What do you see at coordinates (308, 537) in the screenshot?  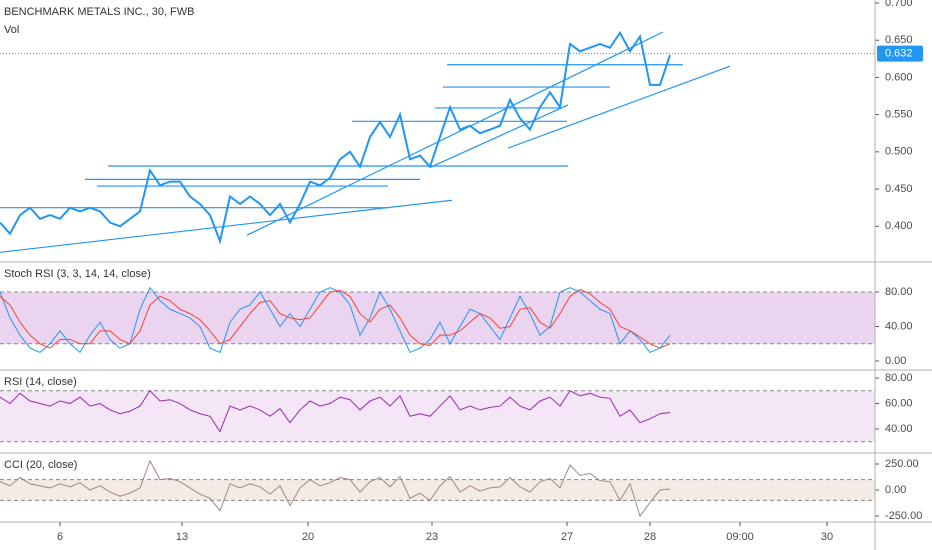 I see `x-tick-label: 20` at bounding box center [308, 537].